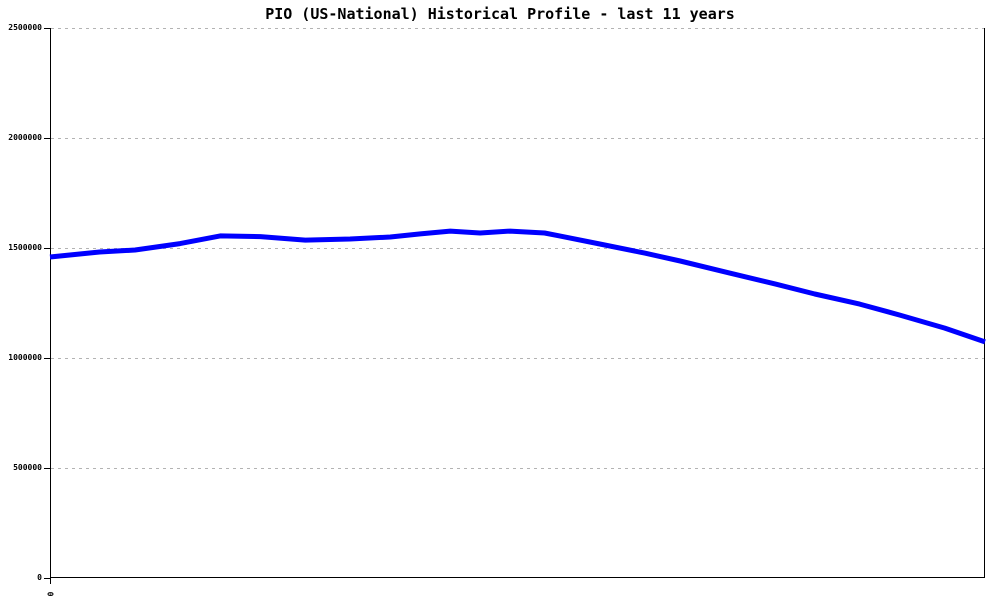 This screenshot has height=600, width=1000. Describe the element at coordinates (25, 357) in the screenshot. I see `y-axis-tick-label: 1000000` at that location.